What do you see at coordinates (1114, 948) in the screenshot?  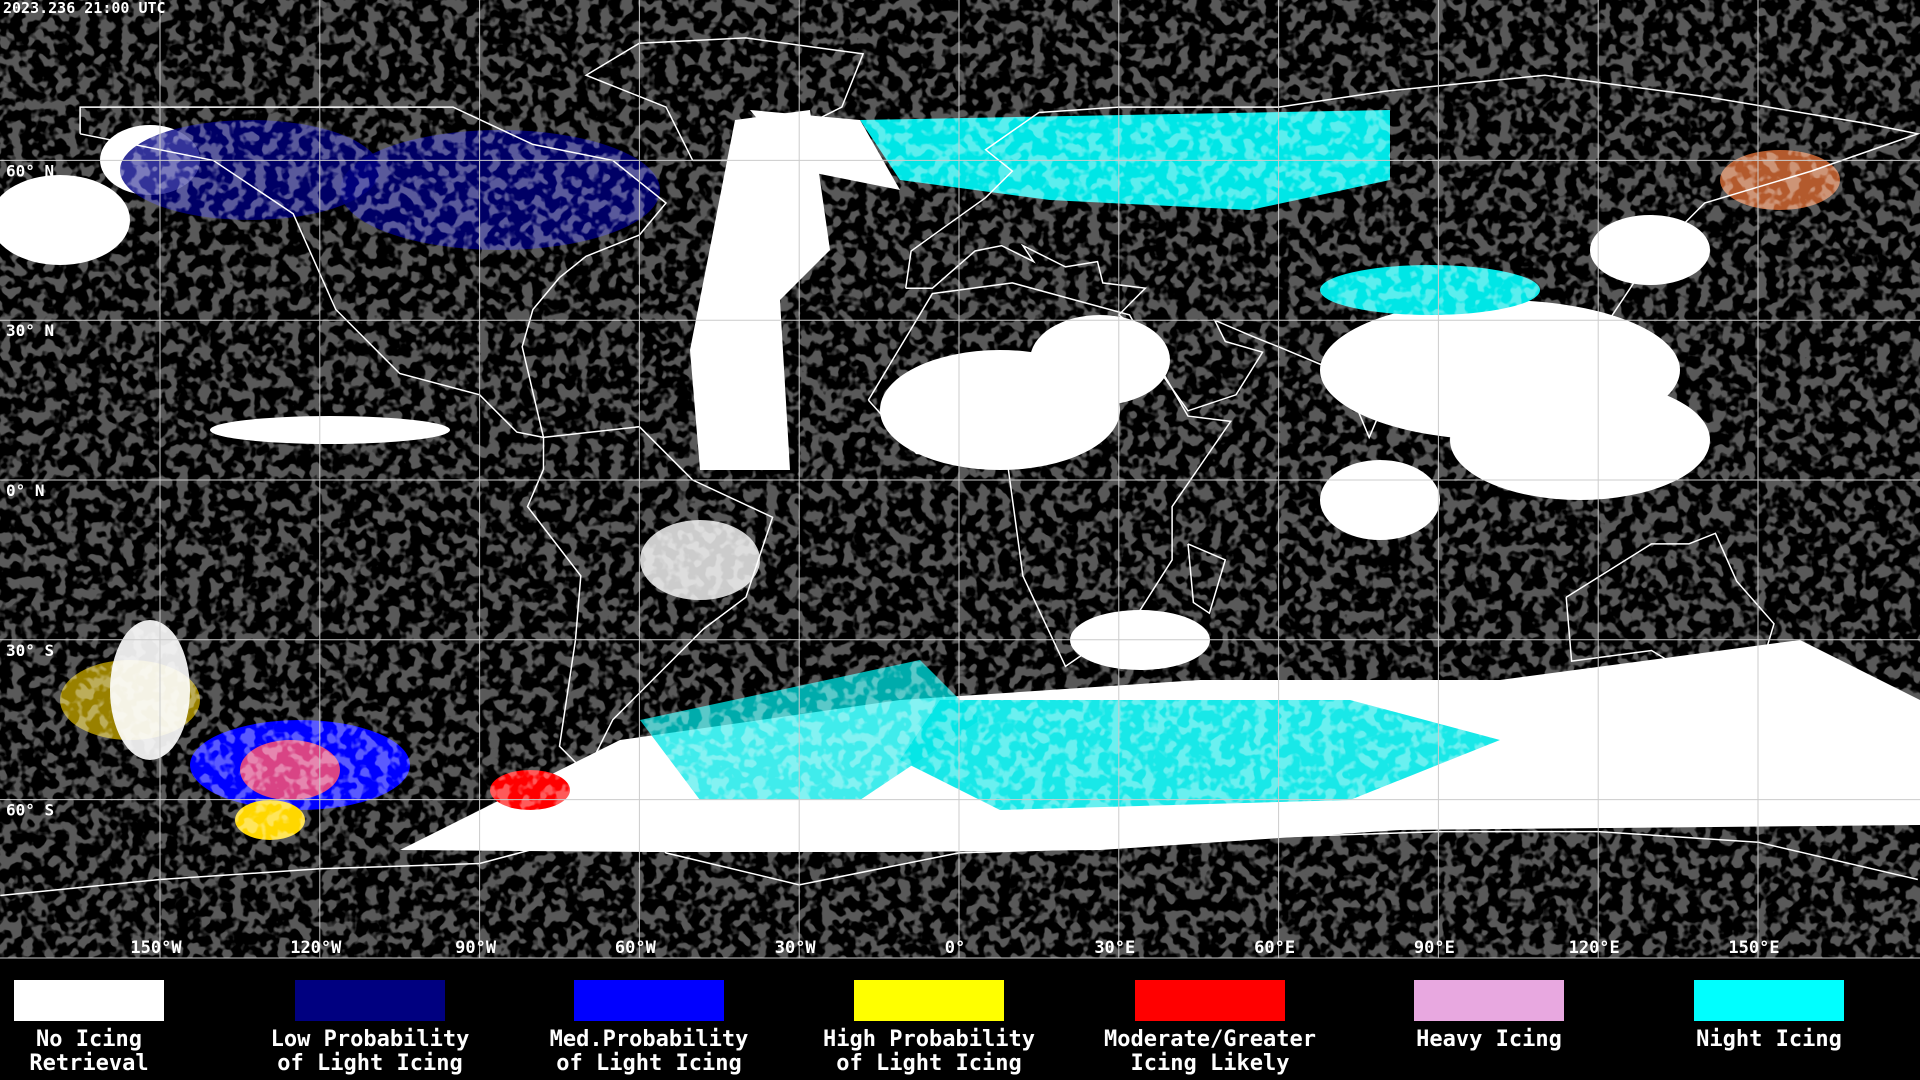 I see `longitude-label: 30°E` at bounding box center [1114, 948].